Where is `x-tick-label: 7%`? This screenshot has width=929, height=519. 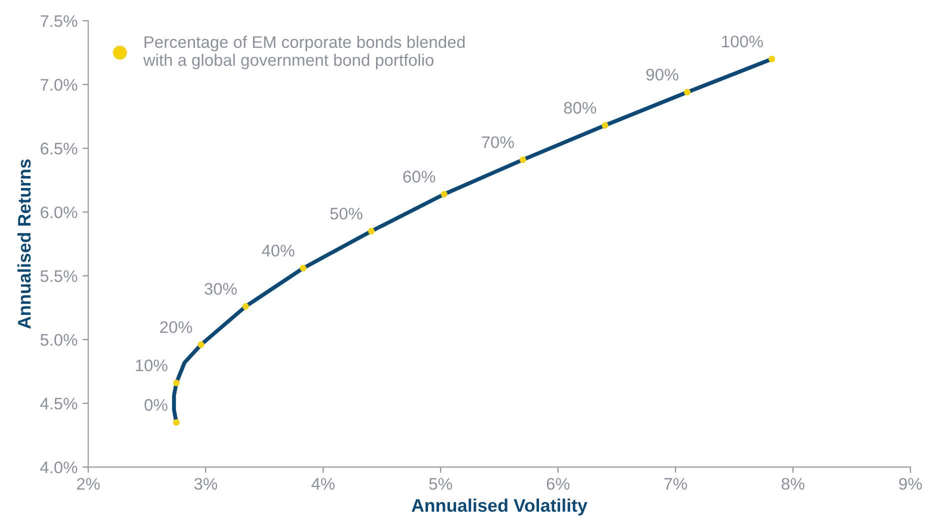
x-tick-label: 7% is located at coordinates (675, 484).